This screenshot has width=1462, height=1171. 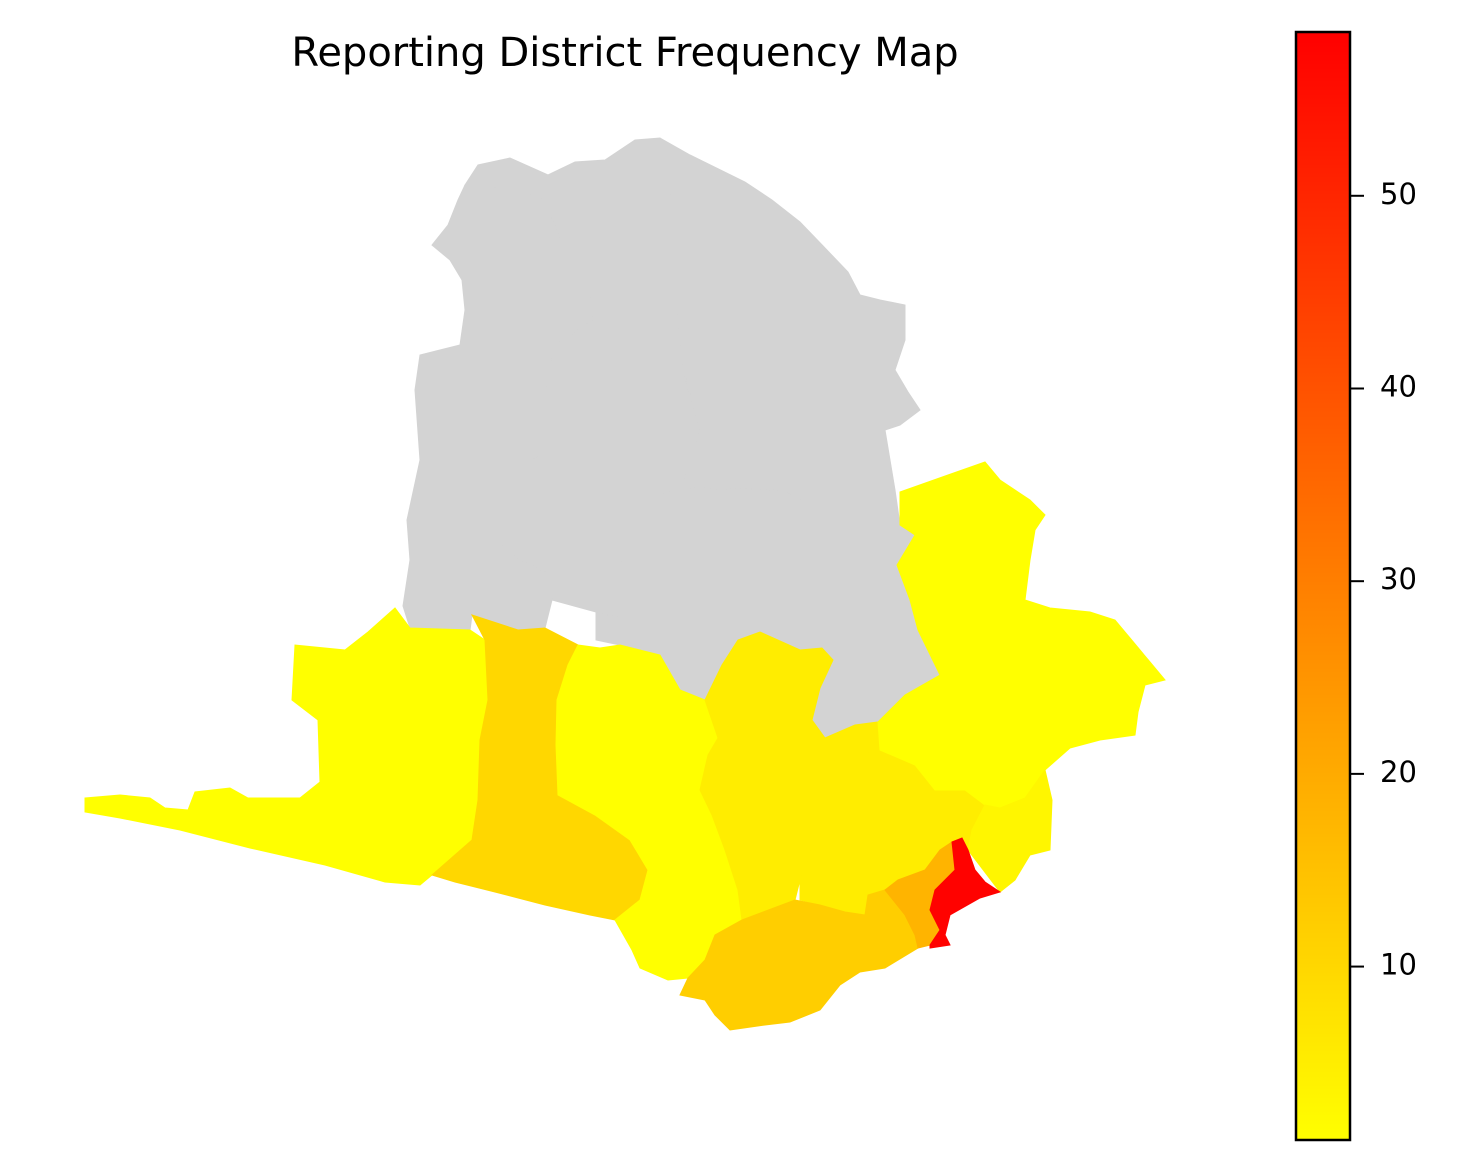 I want to click on map-title: Reporting District Frequency Map, so click(x=624, y=53).